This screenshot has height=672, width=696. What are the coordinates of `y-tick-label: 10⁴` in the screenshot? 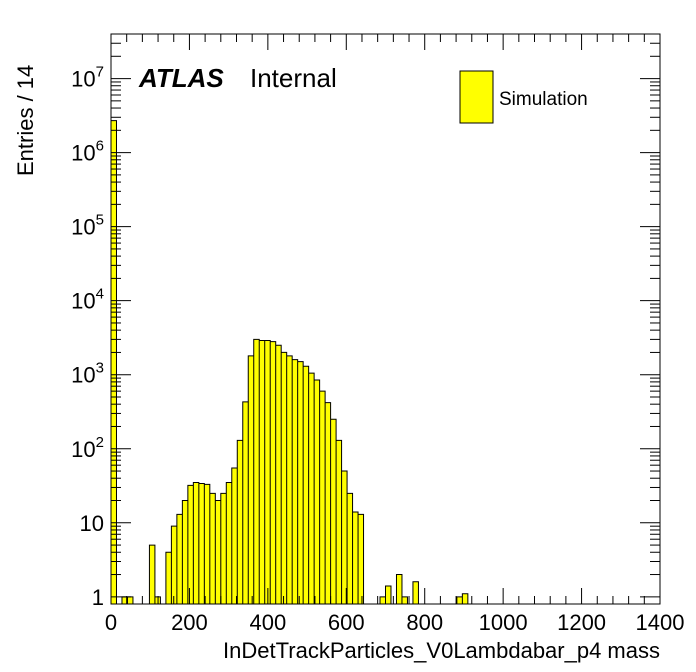 It's located at (87, 300).